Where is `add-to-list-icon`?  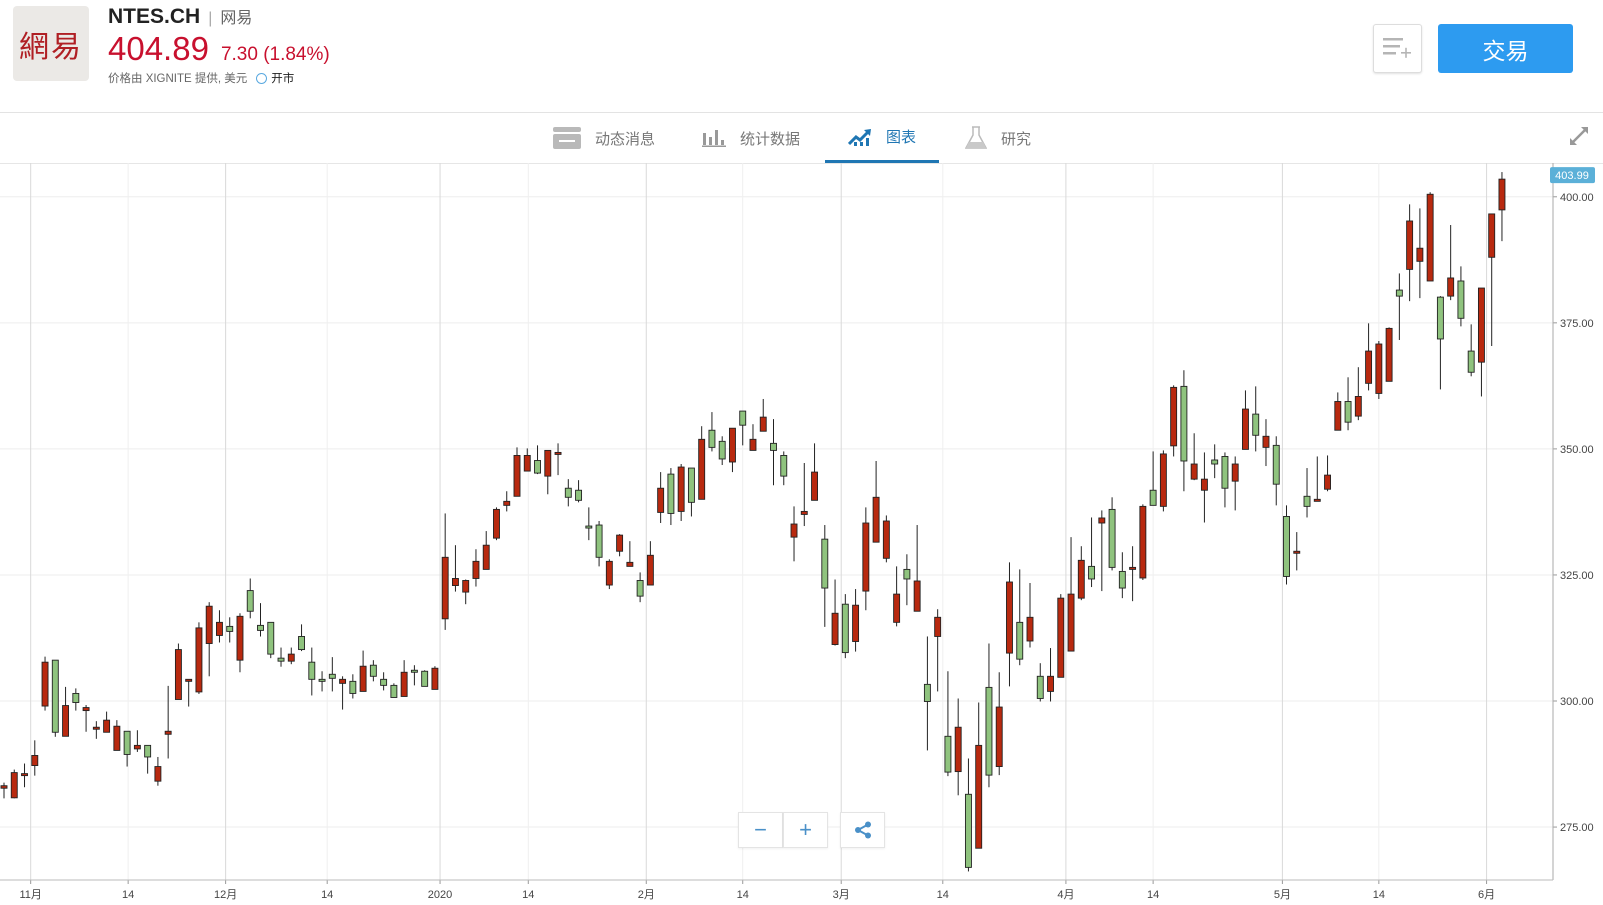 add-to-list-icon is located at coordinates (1396, 48).